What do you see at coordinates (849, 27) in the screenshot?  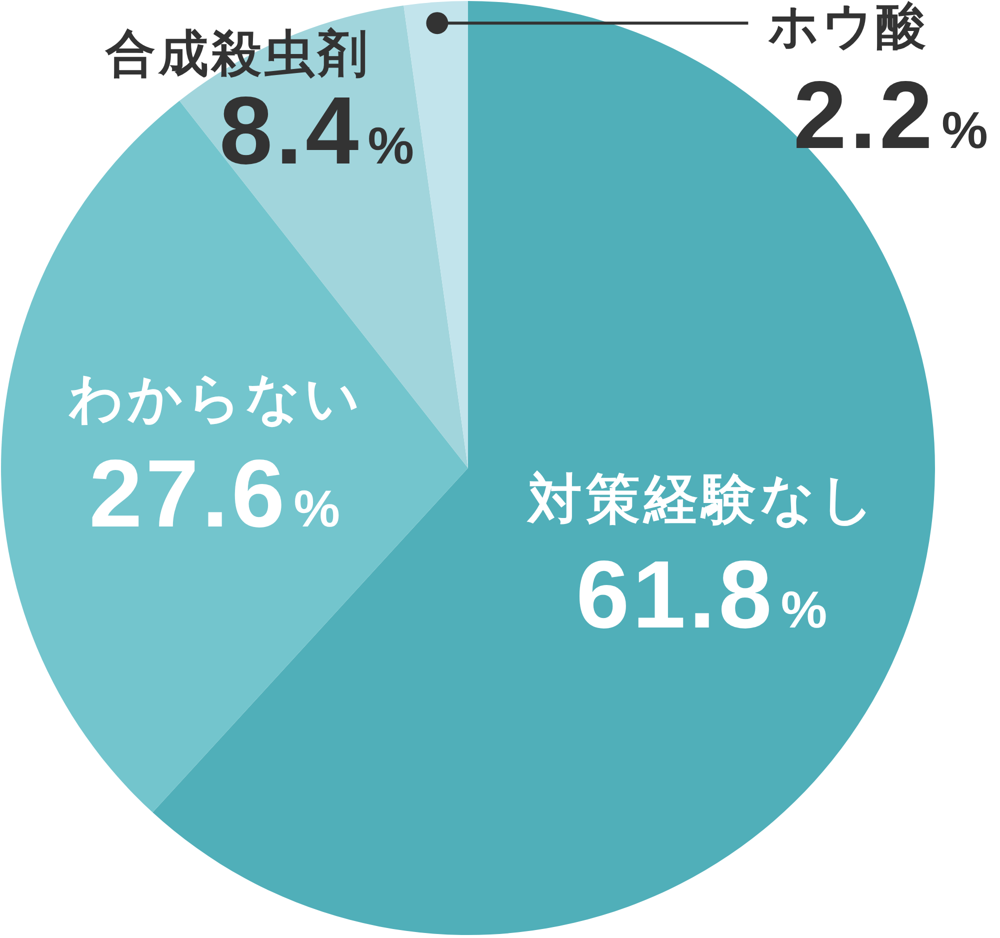 I see `slice-label: ホウ酸` at bounding box center [849, 27].